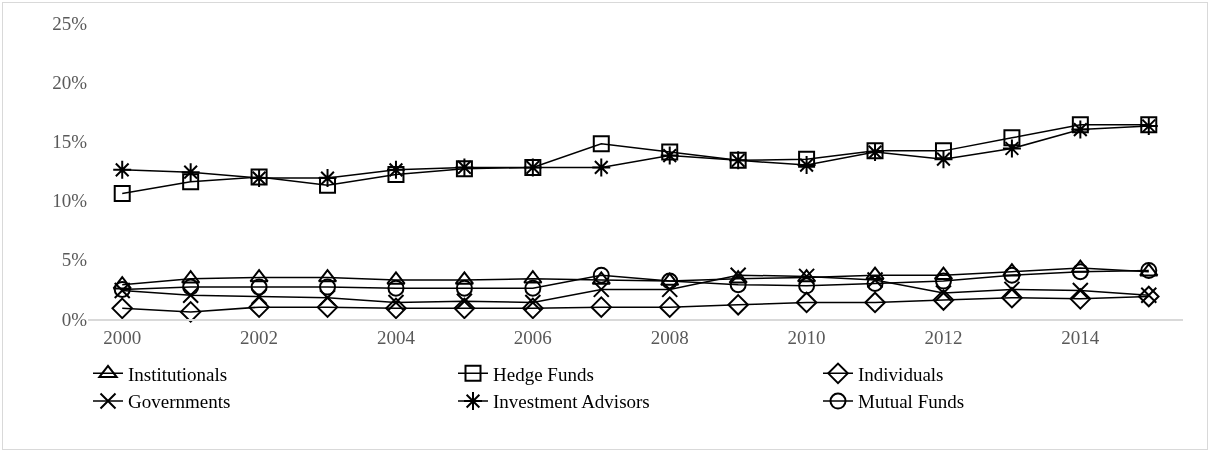 The width and height of the screenshot is (1212, 454). What do you see at coordinates (70, 82) in the screenshot?
I see `y-tick-label: 20%` at bounding box center [70, 82].